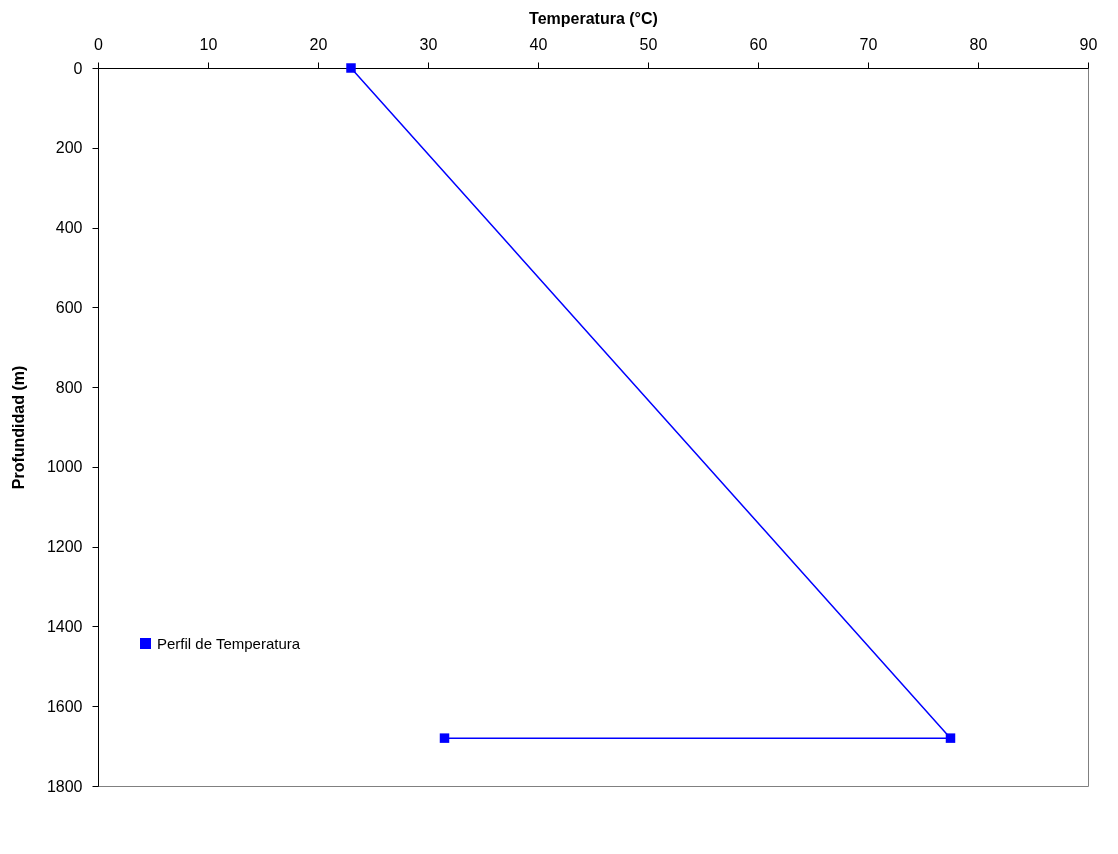 This screenshot has height=854, width=1118. Describe the element at coordinates (78, 68) in the screenshot. I see `y-tick-label: 0` at that location.